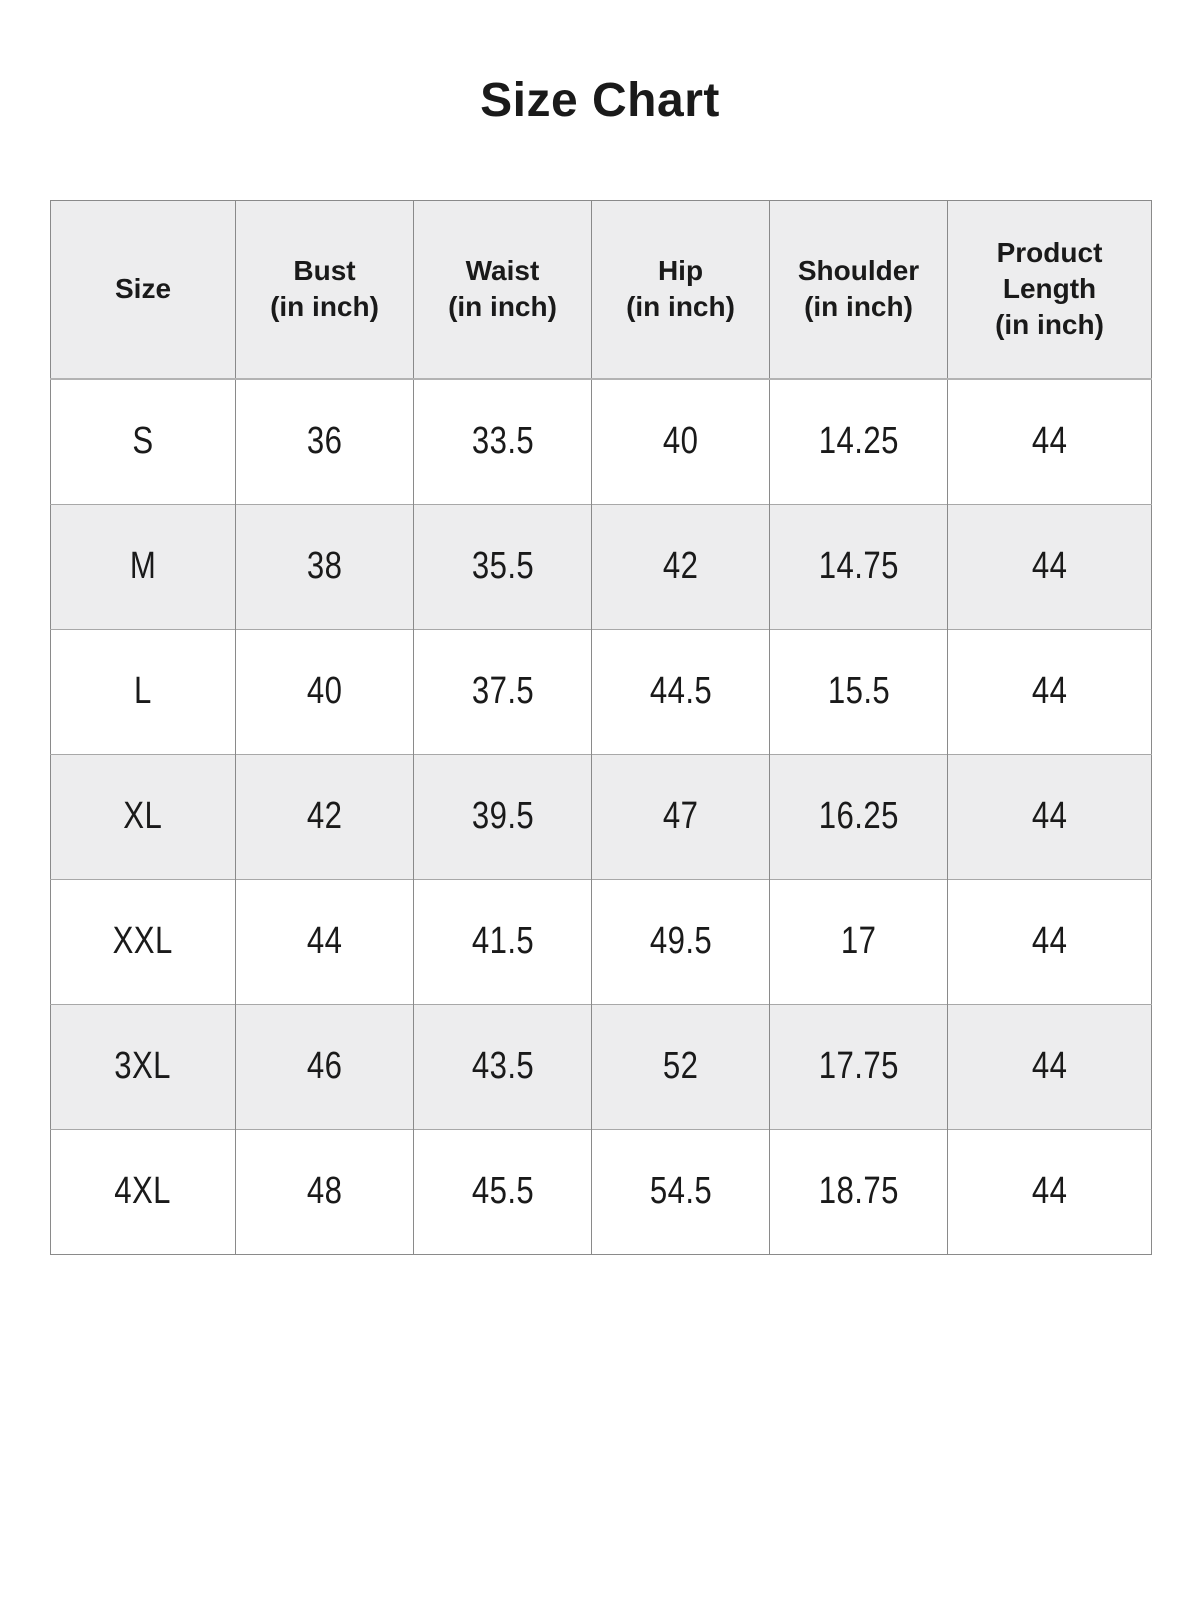  I want to click on column-header-product-length: Product Length (in inch), so click(1049, 290).